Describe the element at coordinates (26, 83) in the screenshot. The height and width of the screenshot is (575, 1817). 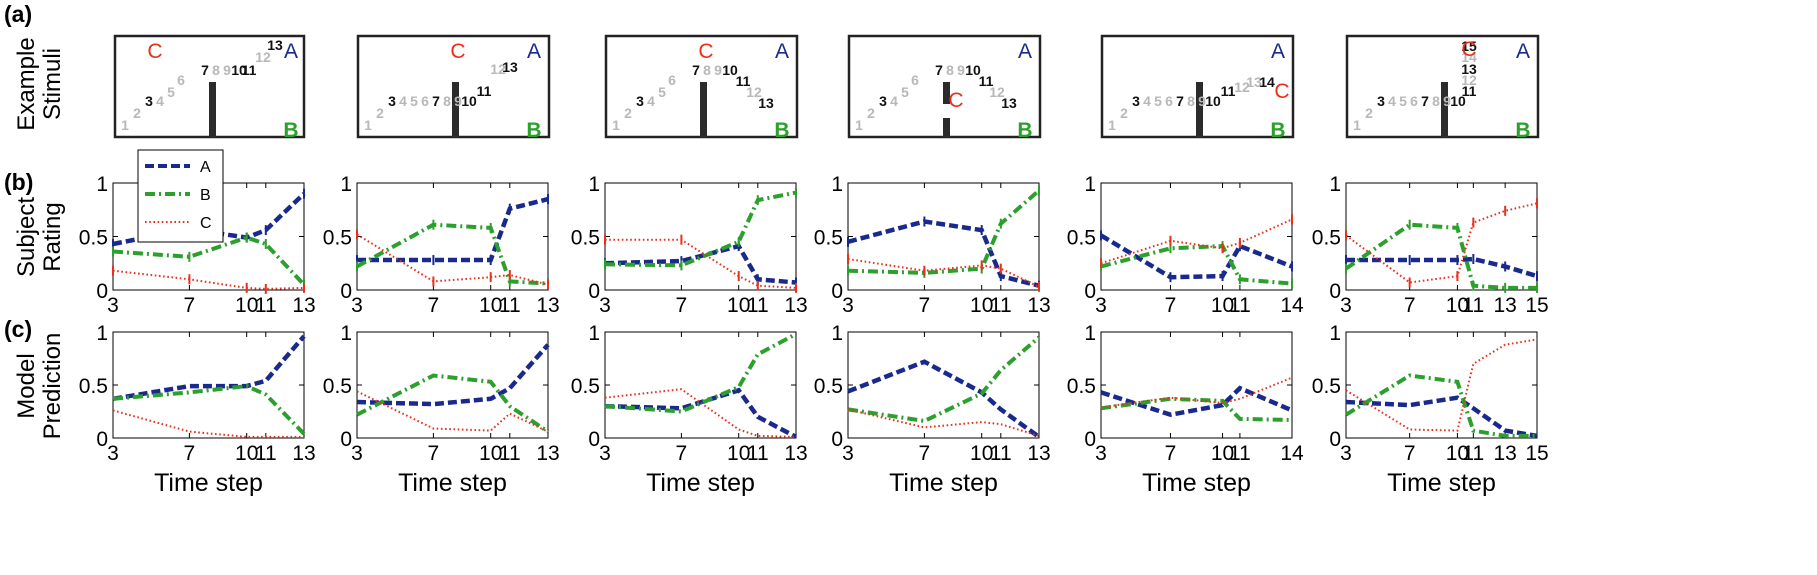
I see `row-ylabel-line: Example` at that location.